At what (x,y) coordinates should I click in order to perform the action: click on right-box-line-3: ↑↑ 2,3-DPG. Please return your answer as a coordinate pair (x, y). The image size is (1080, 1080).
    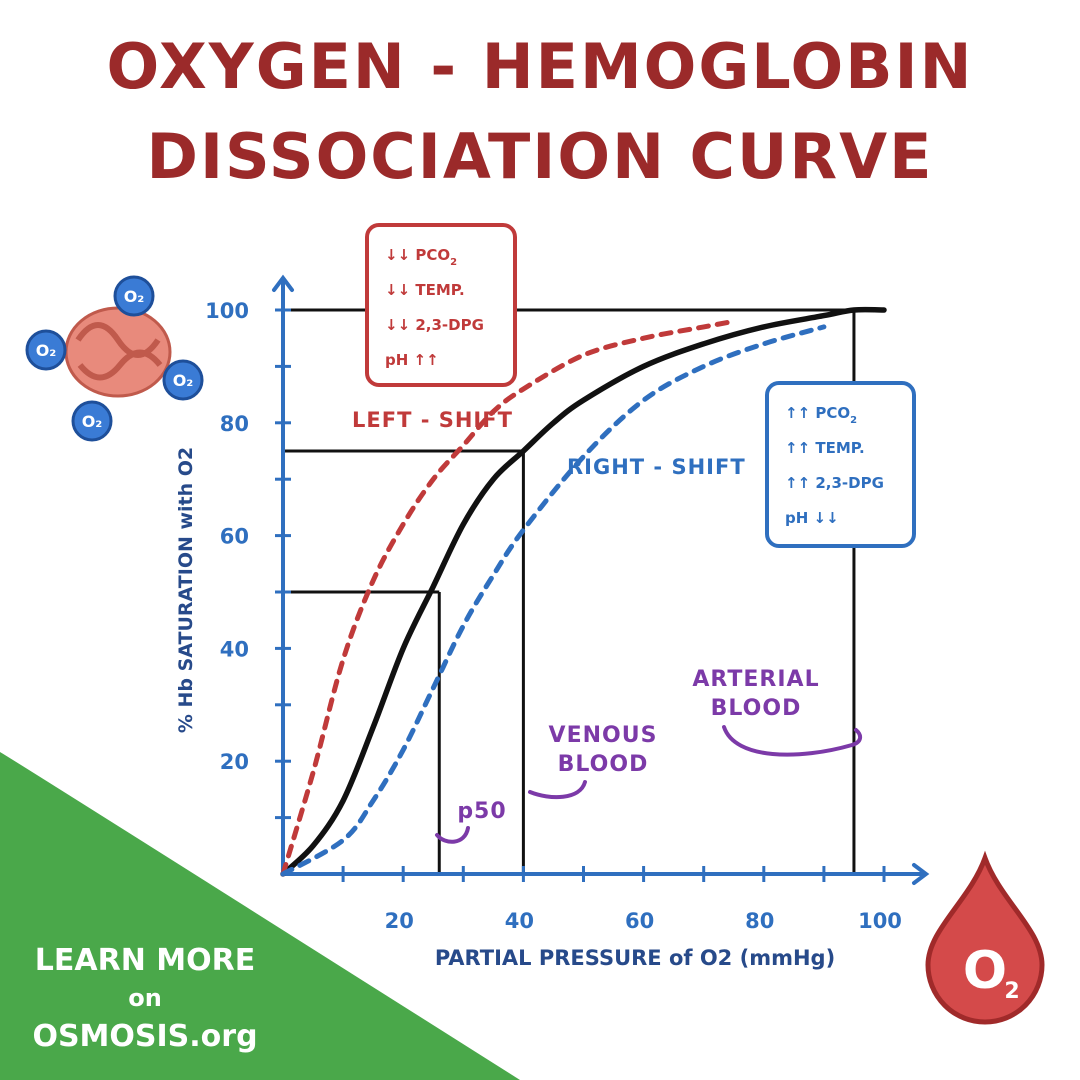
    Looking at the image, I should click on (834, 483).